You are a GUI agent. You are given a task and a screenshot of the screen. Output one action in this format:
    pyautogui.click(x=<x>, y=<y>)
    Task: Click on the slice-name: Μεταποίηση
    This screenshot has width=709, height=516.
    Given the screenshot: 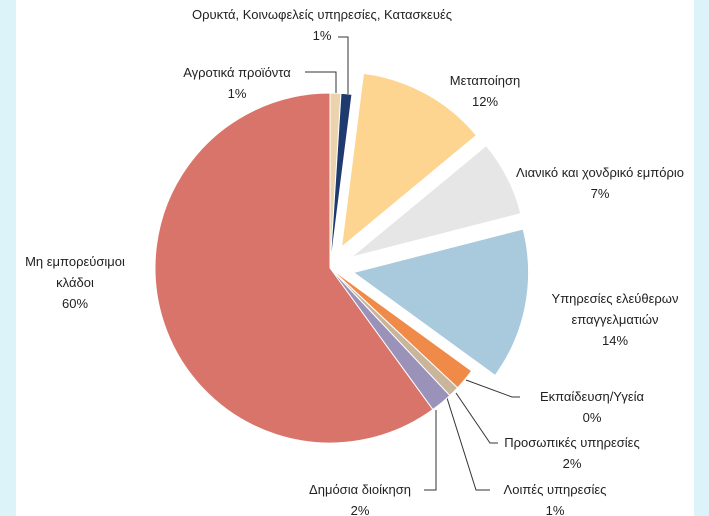 What is the action you would take?
    pyautogui.click(x=485, y=80)
    